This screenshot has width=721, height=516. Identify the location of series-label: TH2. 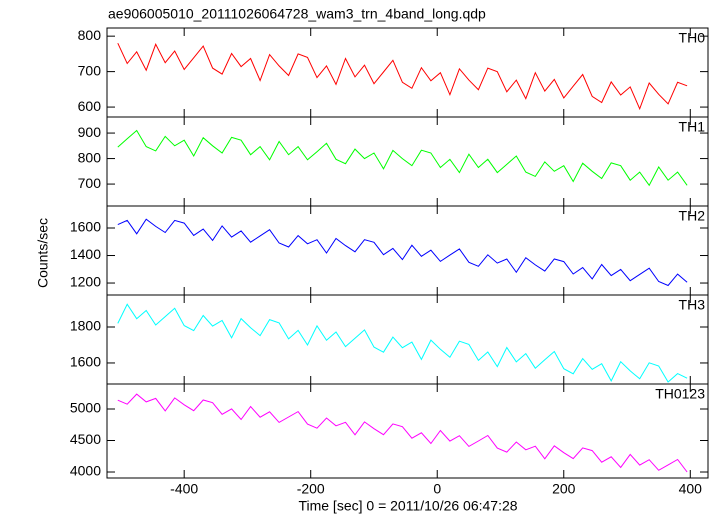
(692, 216).